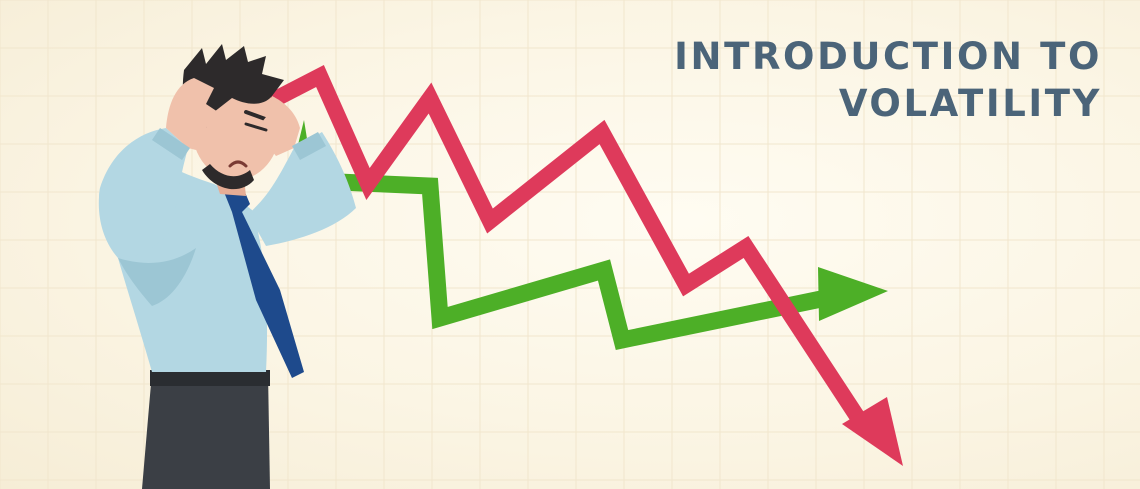 The width and height of the screenshot is (1140, 489). What do you see at coordinates (872, 431) in the screenshot?
I see `down-arrow-head` at bounding box center [872, 431].